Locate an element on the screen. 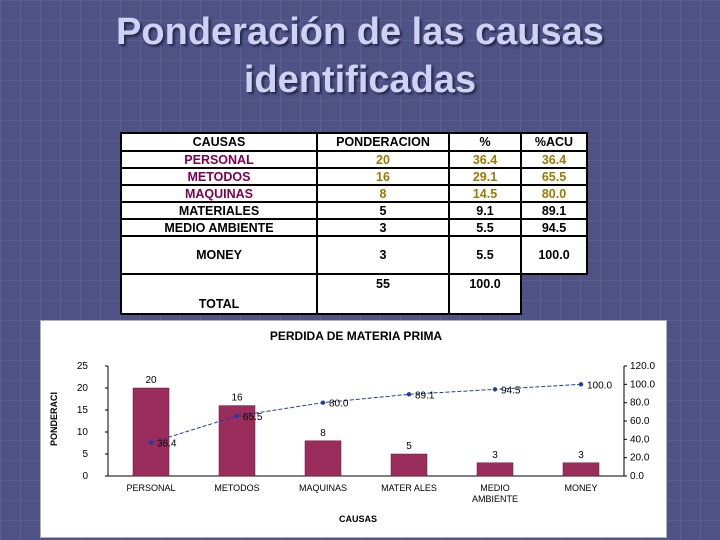  line-data-label: 89.1 is located at coordinates (425, 395).